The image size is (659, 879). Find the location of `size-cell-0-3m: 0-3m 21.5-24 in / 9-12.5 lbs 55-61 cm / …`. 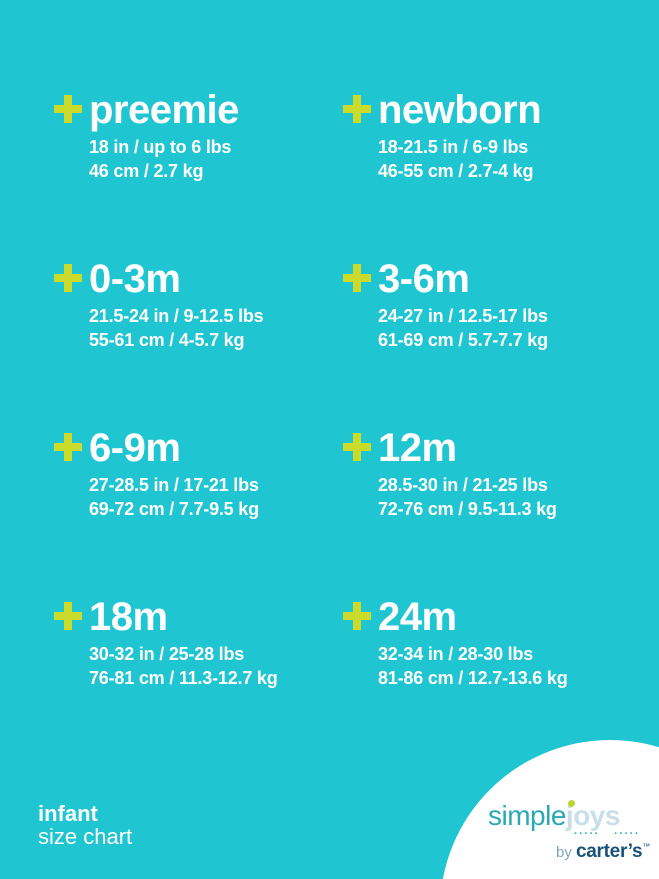

size-cell-0-3m: 0-3m 21.5-24 in / 9-12.5 lbs 55-61 cm / … is located at coordinates (198, 304).